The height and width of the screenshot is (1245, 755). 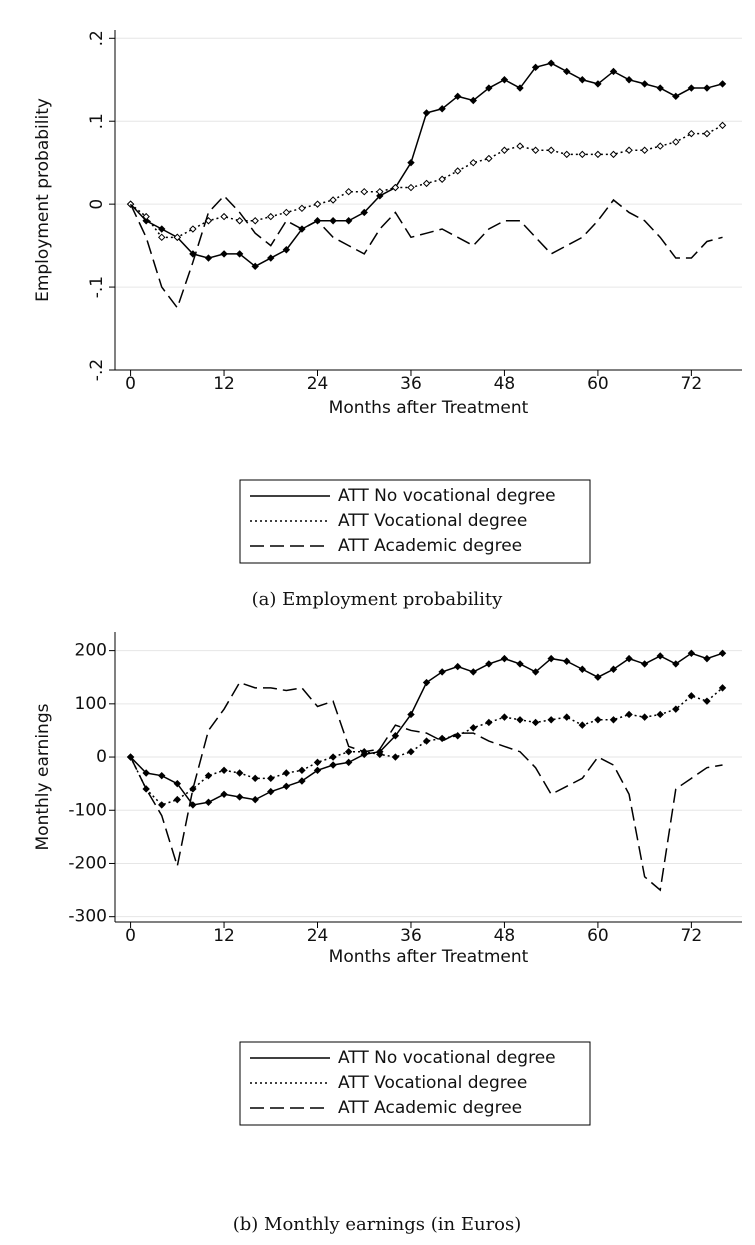 I want to click on x-tick-label: 72, so click(x=692, y=936).